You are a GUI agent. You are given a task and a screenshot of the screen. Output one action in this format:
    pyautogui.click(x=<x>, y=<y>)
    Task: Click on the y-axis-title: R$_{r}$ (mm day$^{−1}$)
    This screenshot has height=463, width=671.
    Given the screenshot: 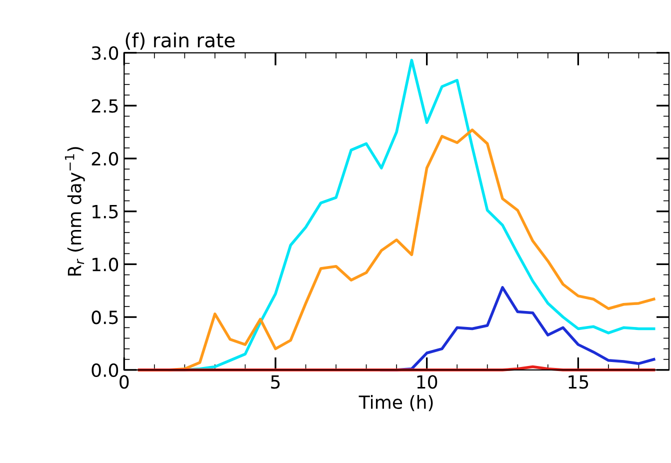 What is the action you would take?
    pyautogui.click(x=74, y=211)
    